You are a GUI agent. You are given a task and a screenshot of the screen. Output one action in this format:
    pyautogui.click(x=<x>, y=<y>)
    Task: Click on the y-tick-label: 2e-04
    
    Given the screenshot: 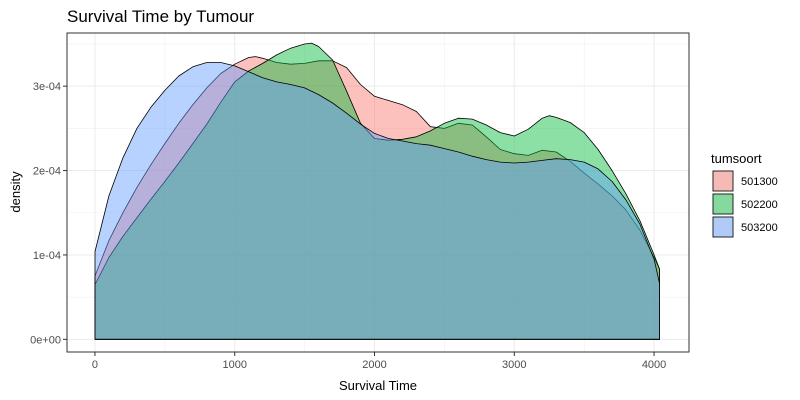 What is the action you would take?
    pyautogui.click(x=47, y=172)
    